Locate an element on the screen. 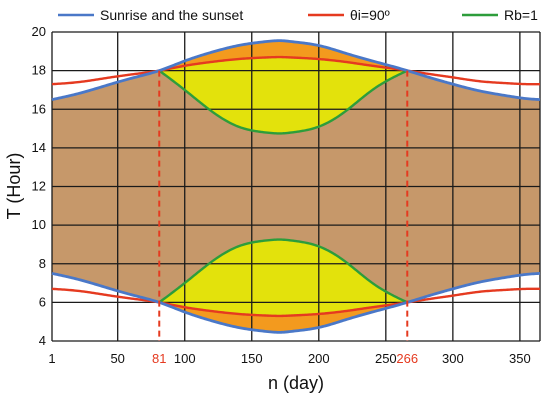 The height and width of the screenshot is (403, 550). x-tick-label: 50 is located at coordinates (117, 358).